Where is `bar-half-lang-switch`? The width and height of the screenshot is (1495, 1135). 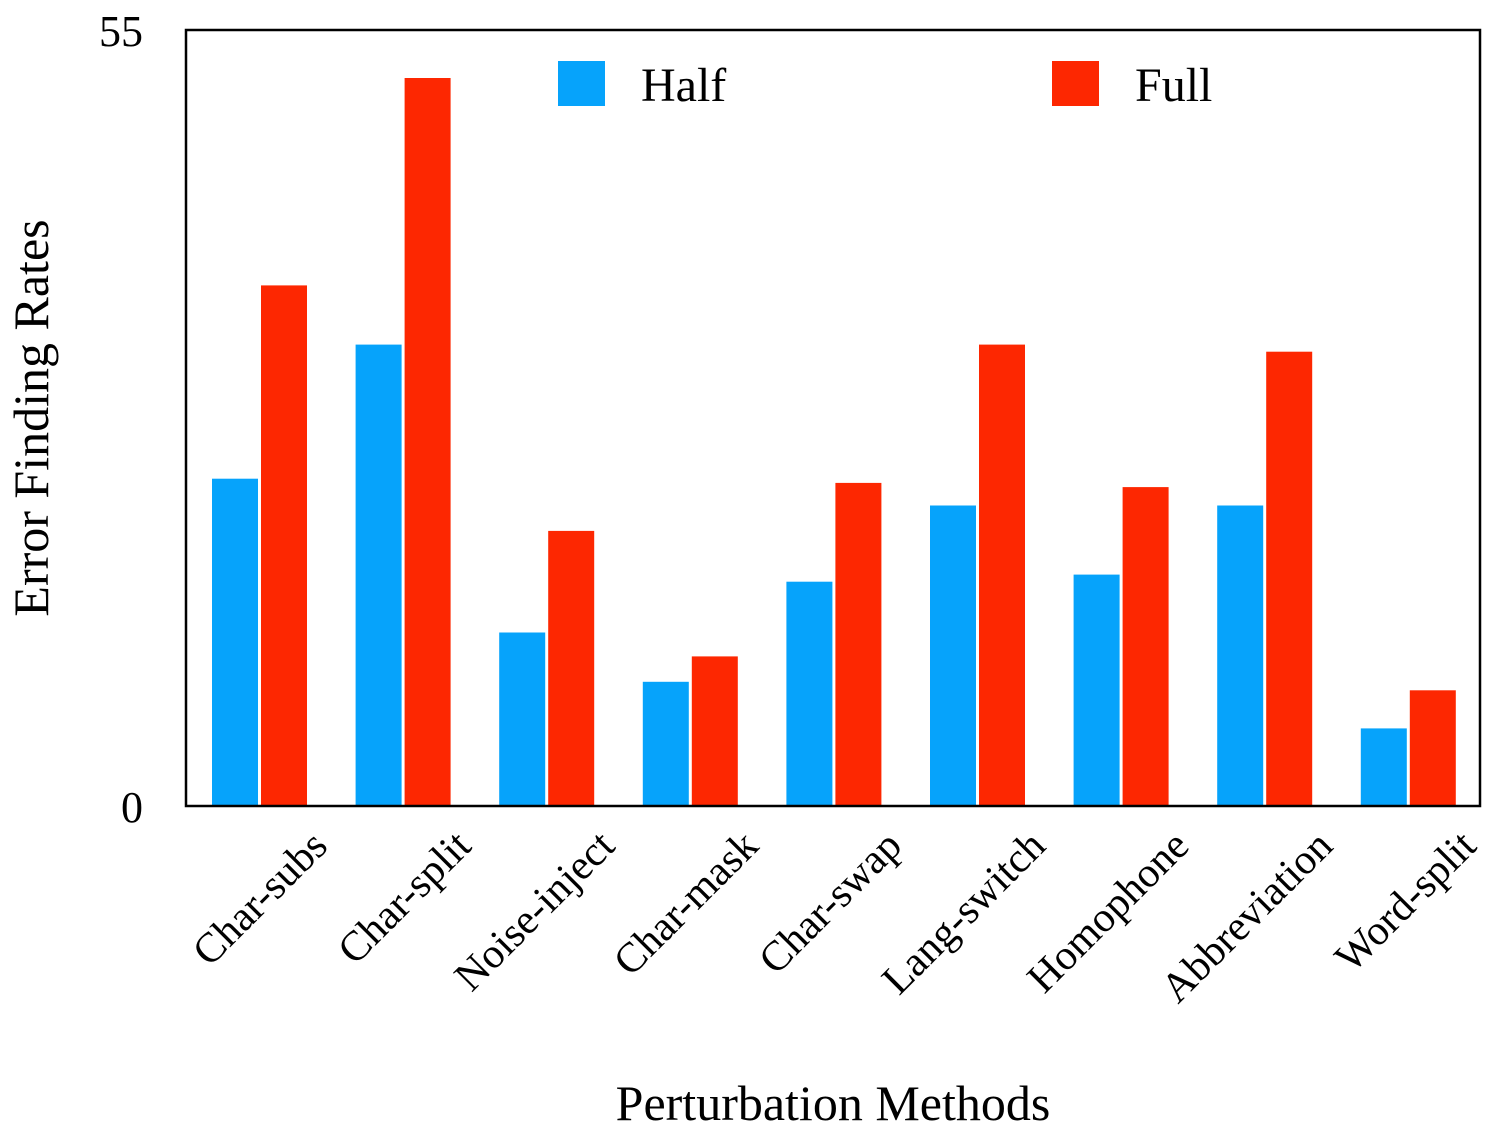
bar-half-lang-switch is located at coordinates (953, 655).